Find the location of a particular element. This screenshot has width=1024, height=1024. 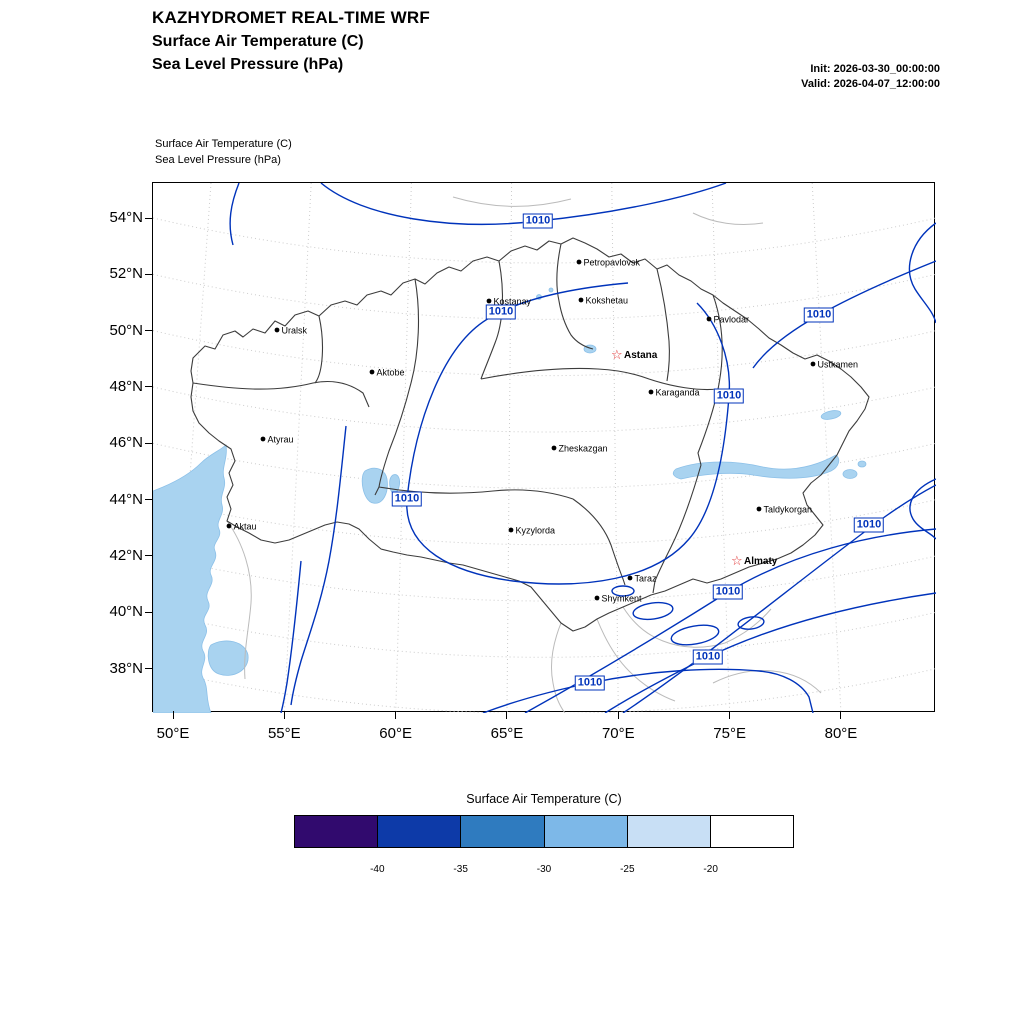

capital-star-icon: ☆ is located at coordinates (617, 355).